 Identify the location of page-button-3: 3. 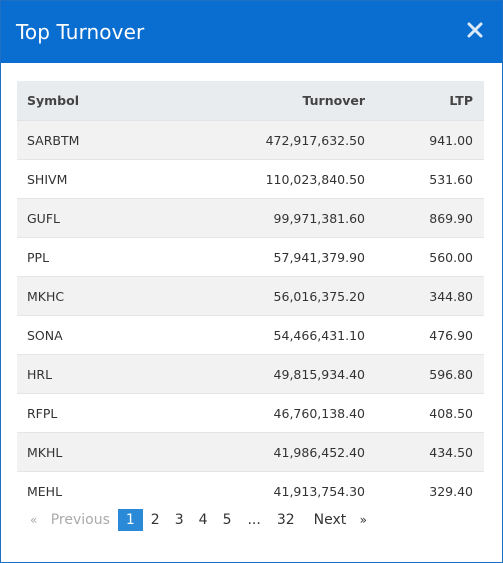
(179, 520).